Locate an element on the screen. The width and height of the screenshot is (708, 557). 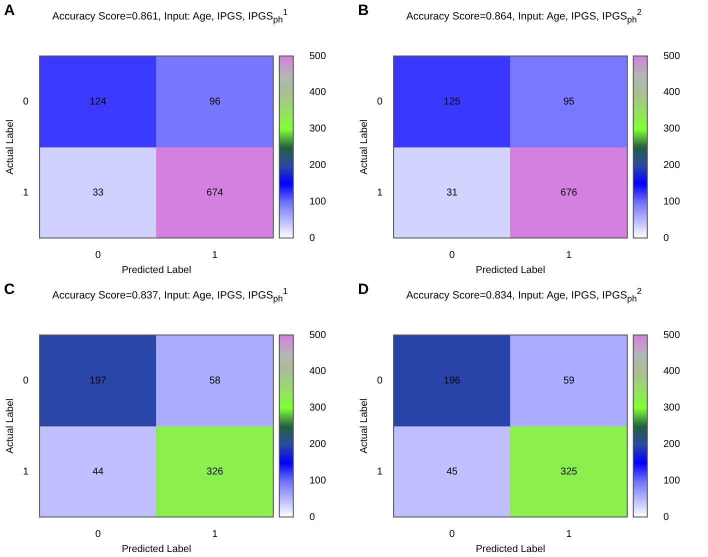
data-label: 31 is located at coordinates (452, 192).